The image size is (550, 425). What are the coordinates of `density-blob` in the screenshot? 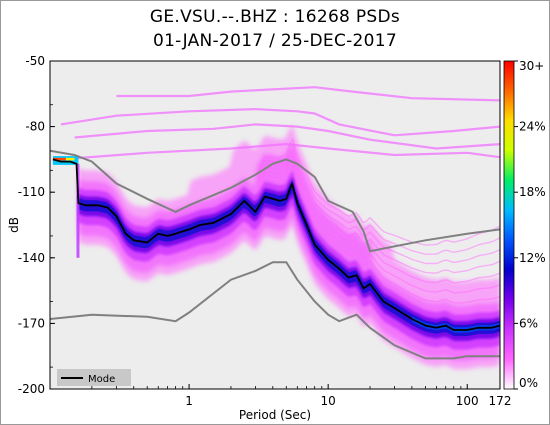 It's located at (65, 160).